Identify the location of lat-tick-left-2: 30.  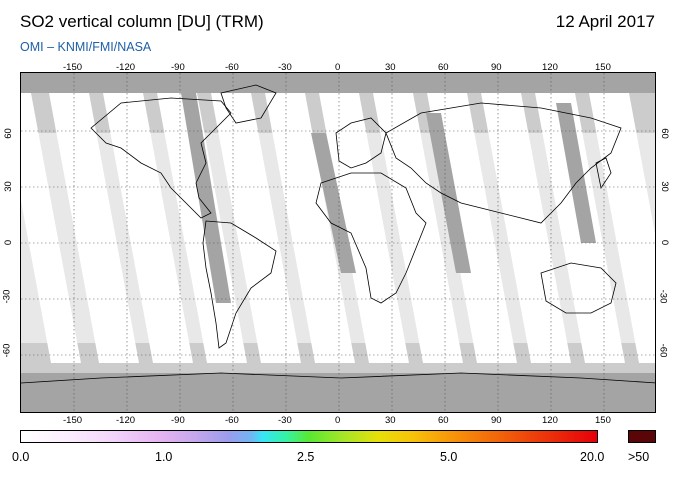
(8, 186).